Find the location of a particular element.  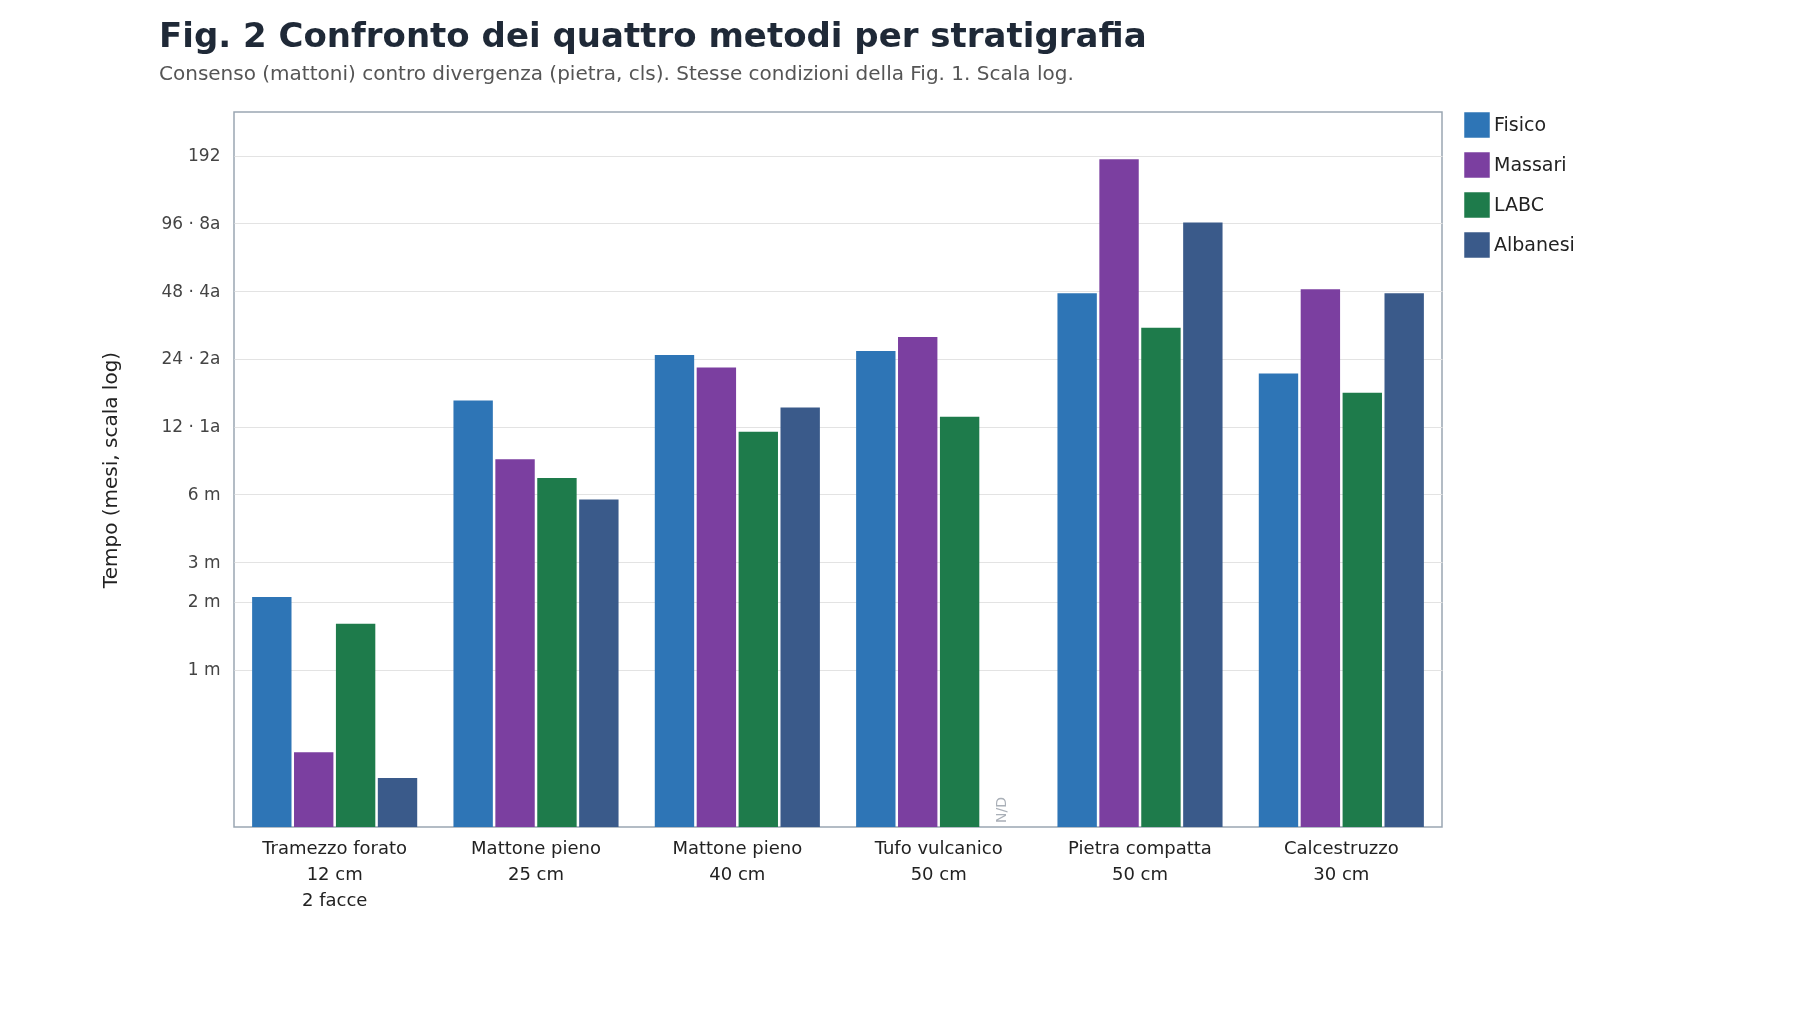

annotation: N/D is located at coordinates (1000, 810).